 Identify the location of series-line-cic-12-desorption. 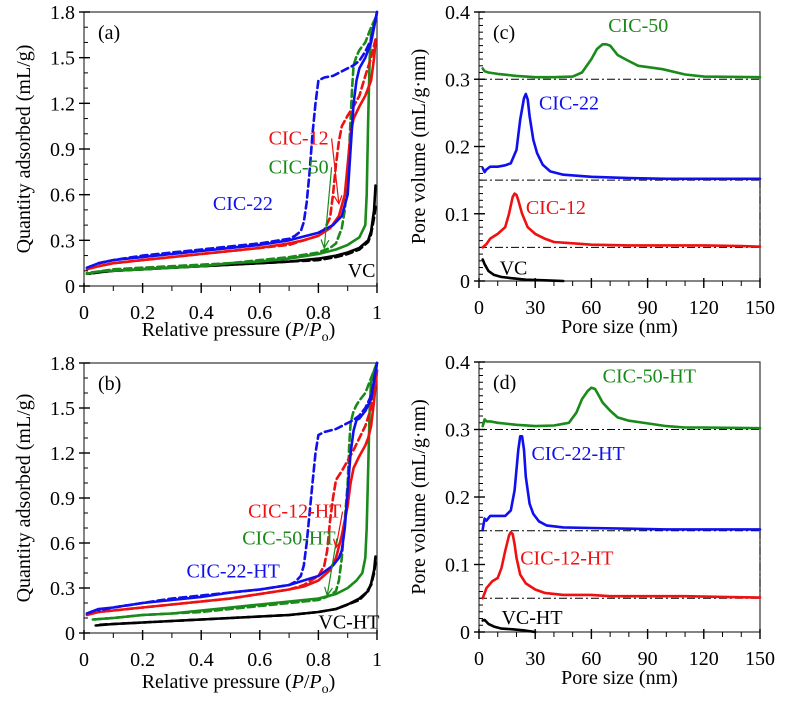
(237, 153).